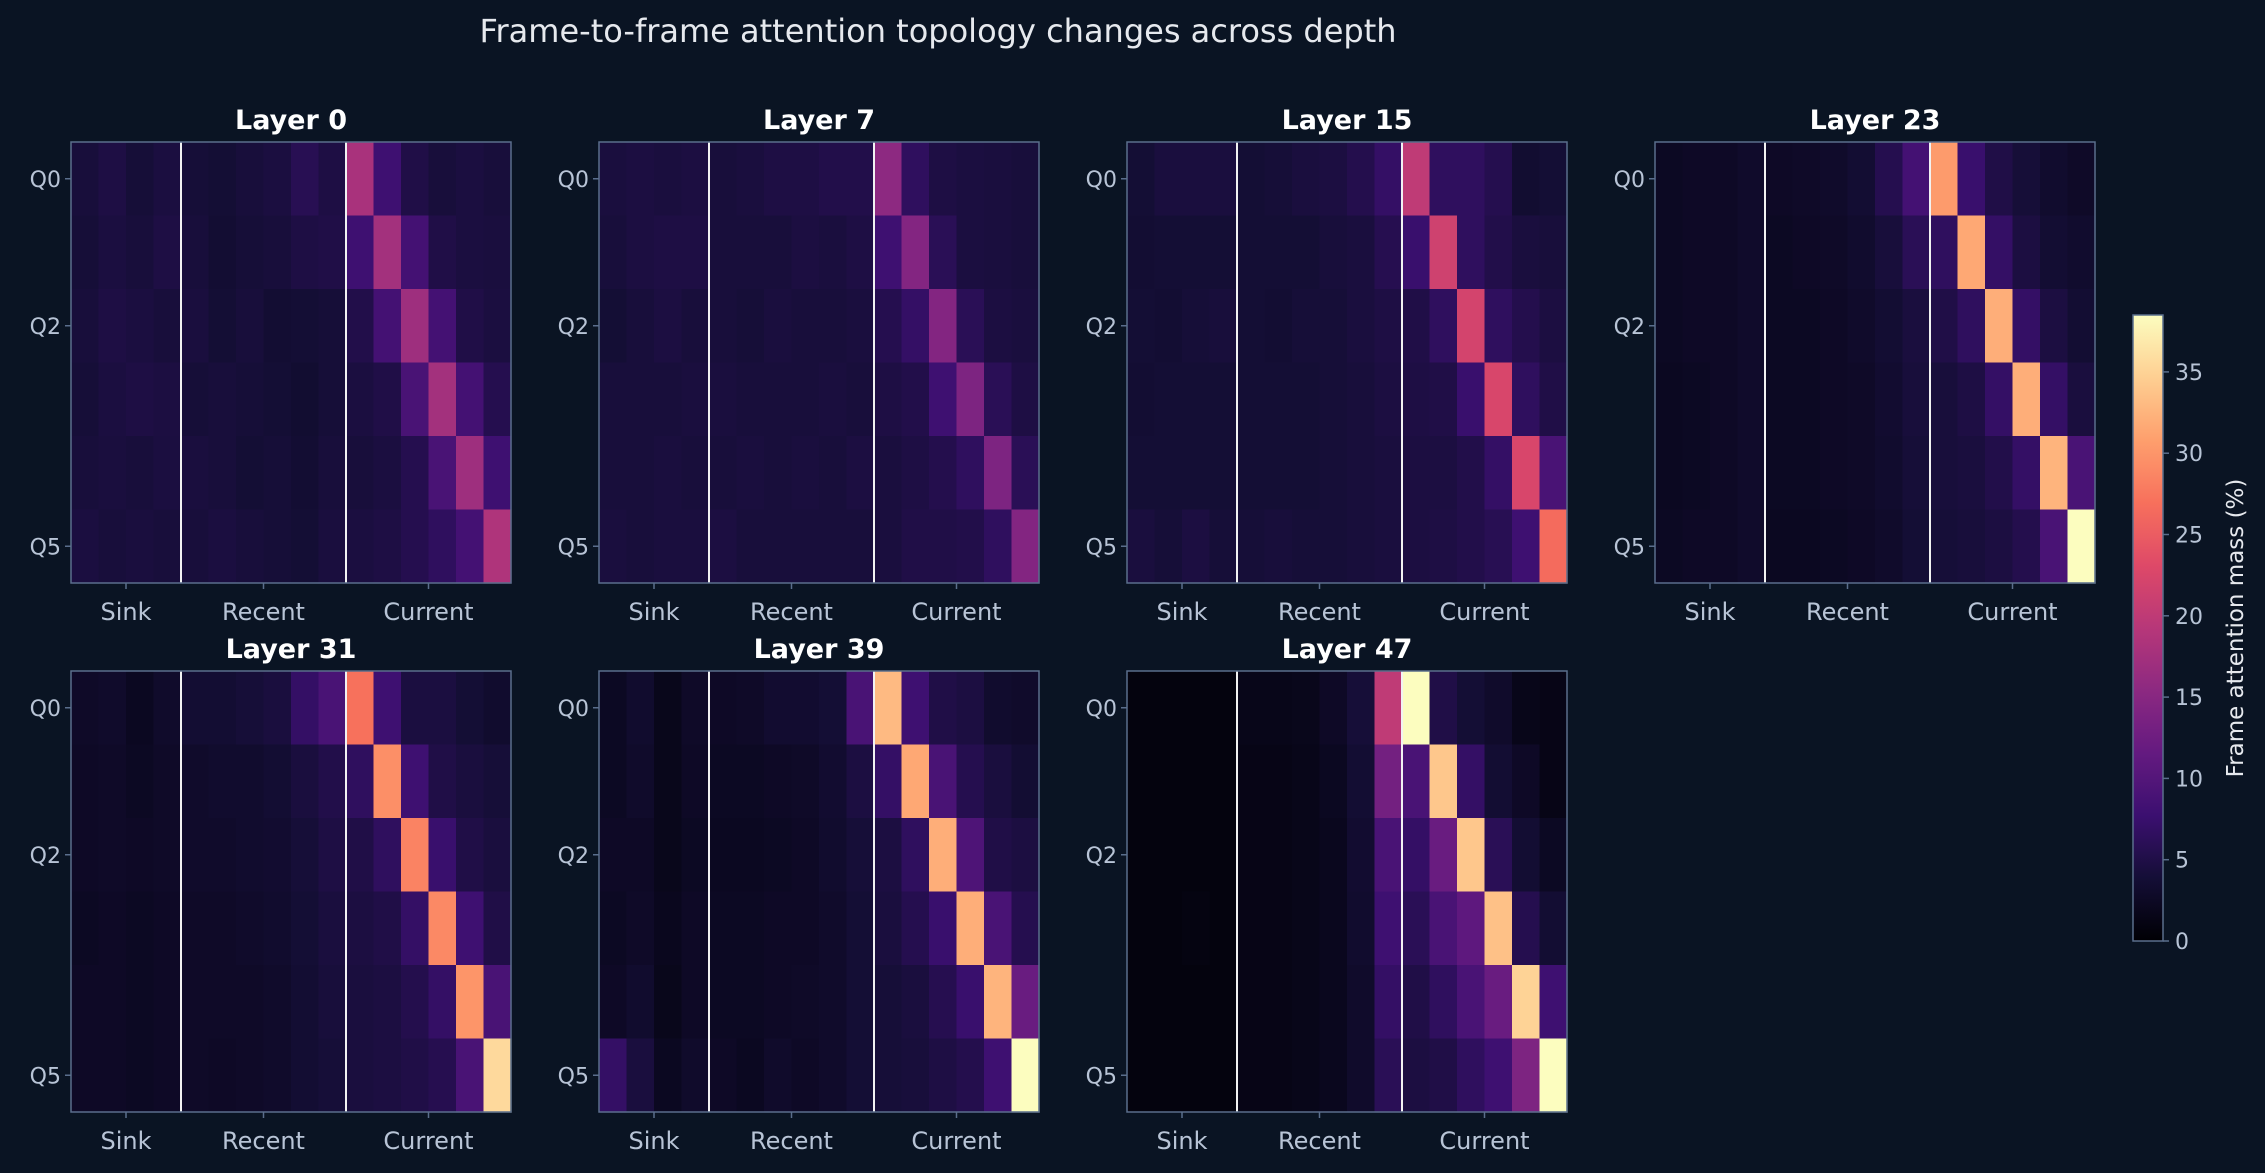  Describe the element at coordinates (291, 362) in the screenshot. I see `panel-frame` at that location.